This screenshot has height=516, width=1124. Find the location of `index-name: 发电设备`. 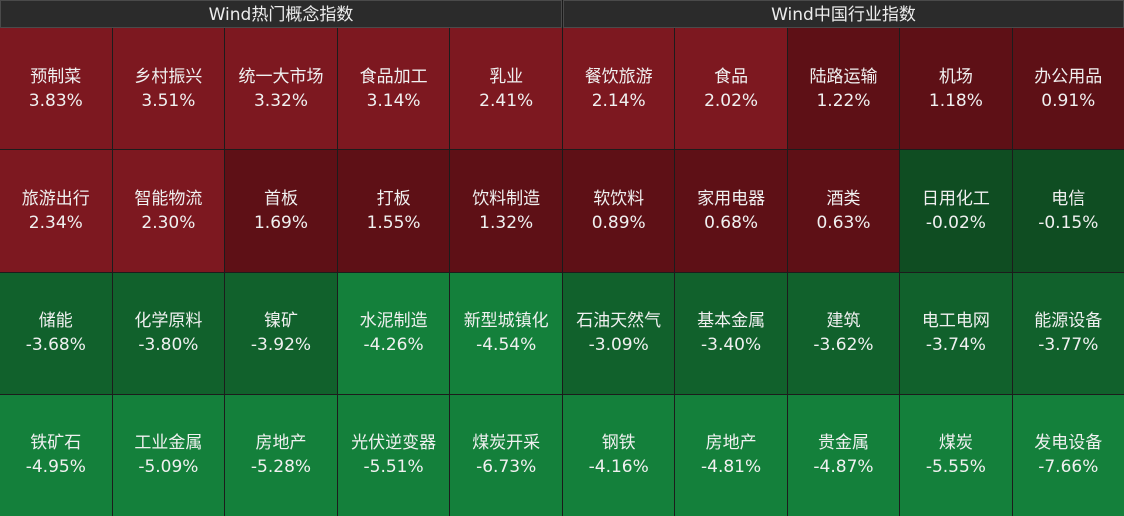

index-name: 发电设备 is located at coordinates (1068, 443).